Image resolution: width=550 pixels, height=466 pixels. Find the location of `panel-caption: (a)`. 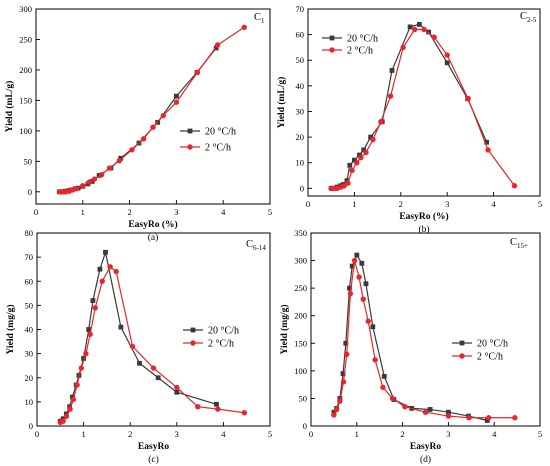

panel-caption: (a) is located at coordinates (153, 237).